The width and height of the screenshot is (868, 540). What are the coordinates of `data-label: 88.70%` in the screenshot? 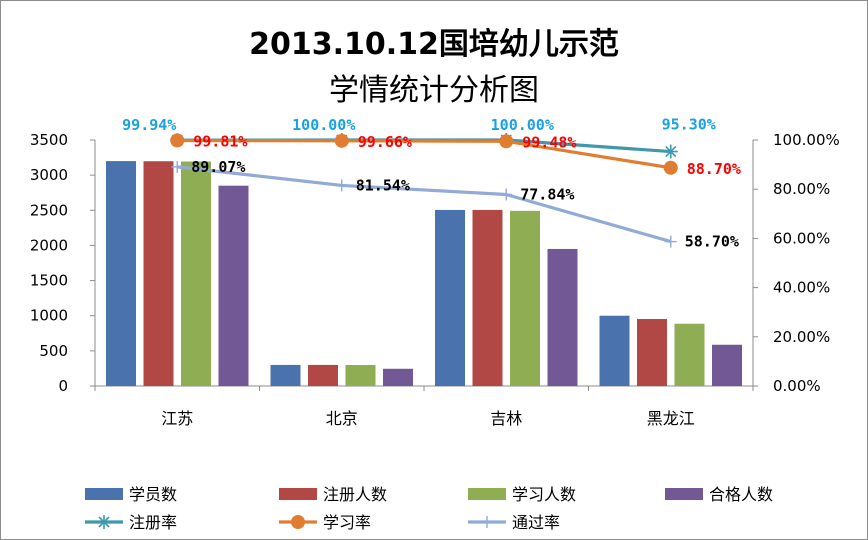 It's located at (714, 169).